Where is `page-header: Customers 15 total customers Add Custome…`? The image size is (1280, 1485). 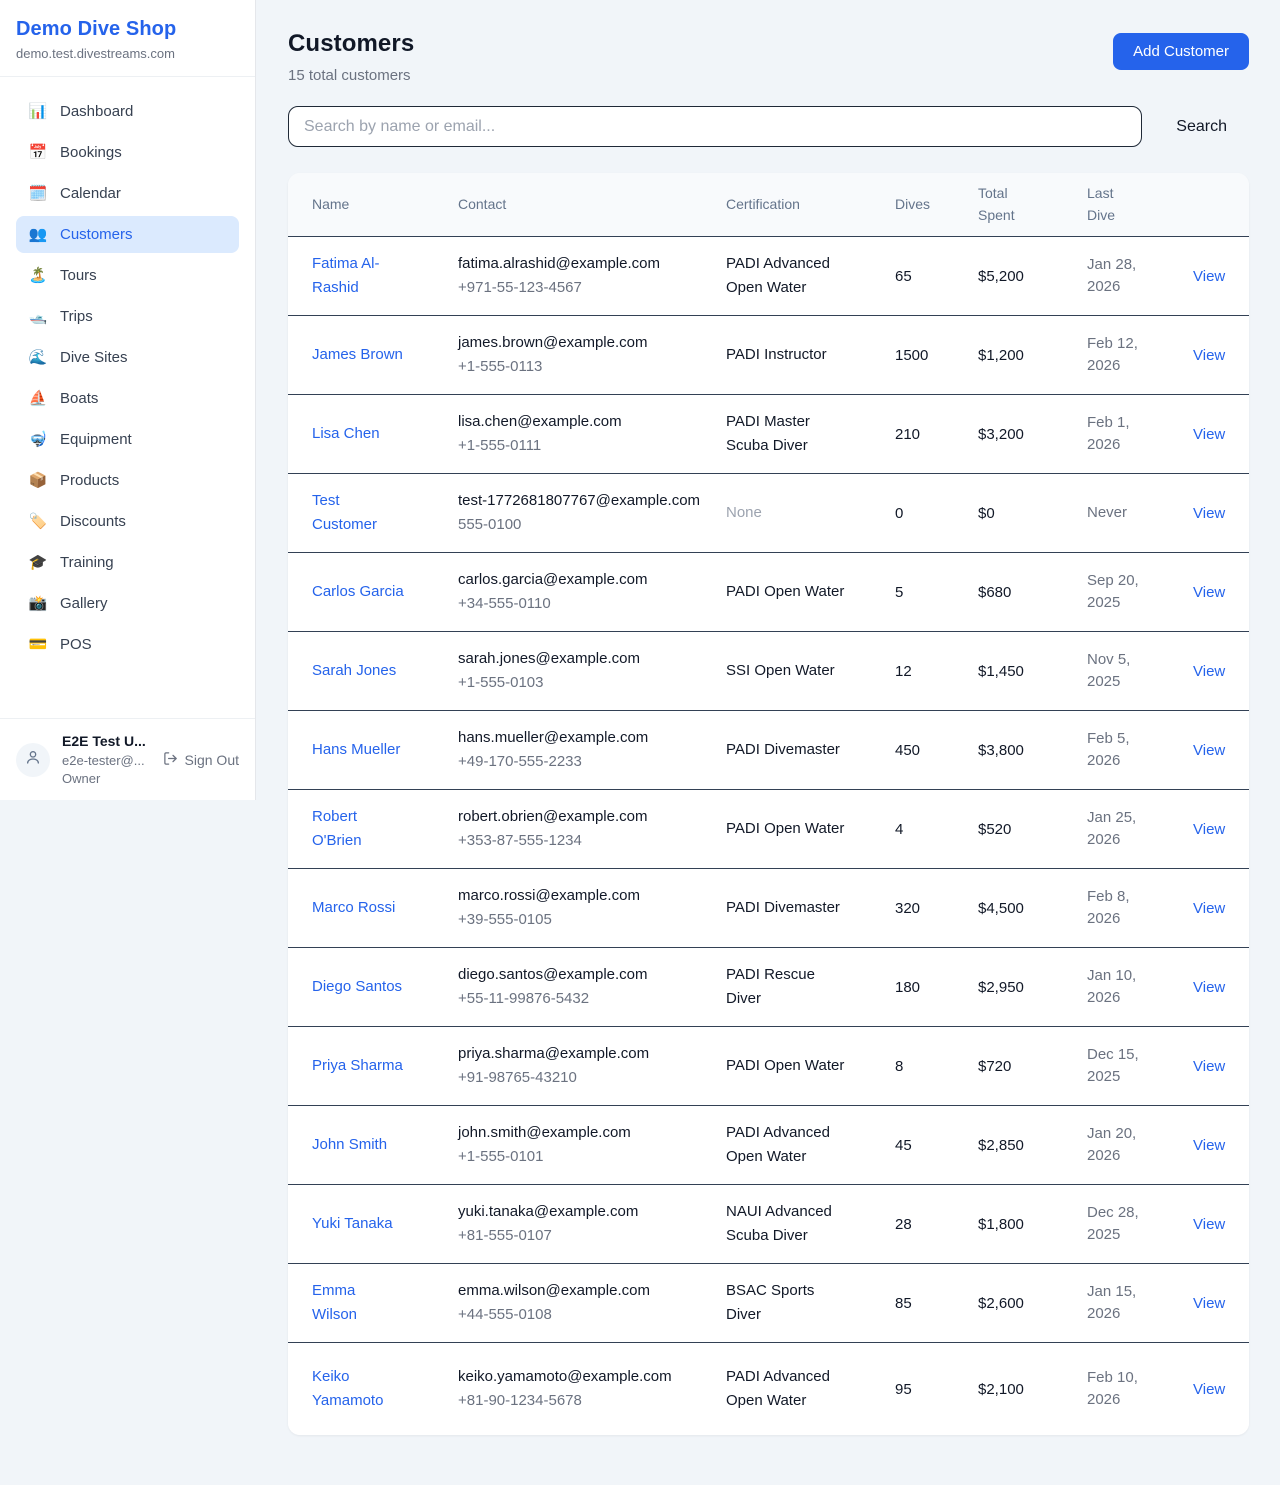 page-header: Customers 15 total customers Add Custome… is located at coordinates (768, 57).